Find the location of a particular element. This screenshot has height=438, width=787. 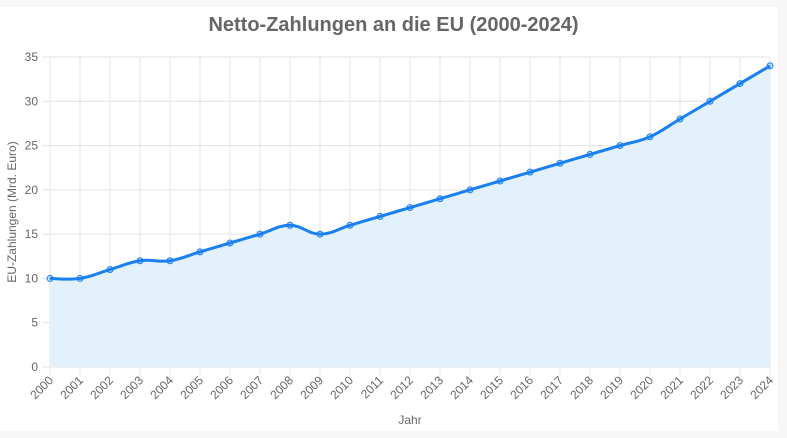

y-axis-ticks: 0 5 10 15 20 25 30 35 is located at coordinates (32, 212).